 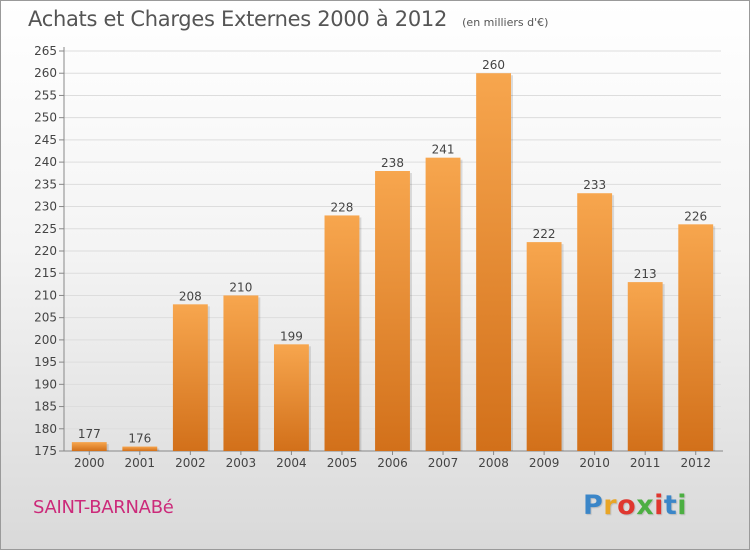 What do you see at coordinates (594, 185) in the screenshot?
I see `data-label: 233` at bounding box center [594, 185].